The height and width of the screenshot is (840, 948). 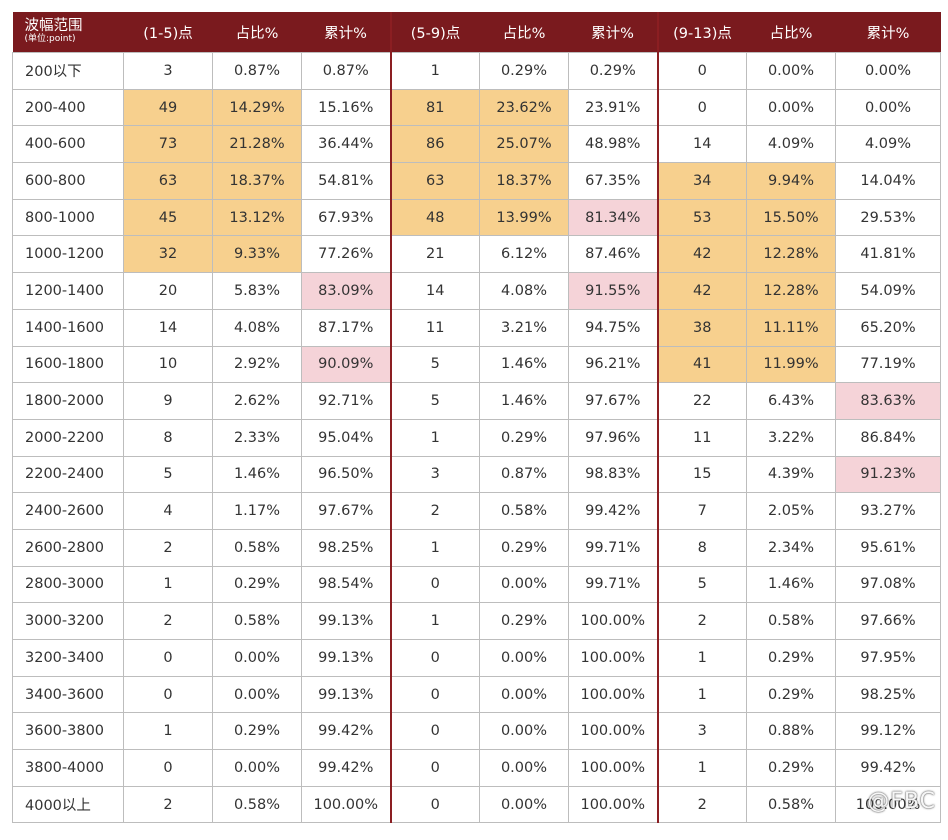 I want to click on table-cell: 91.55%, so click(x=613, y=291).